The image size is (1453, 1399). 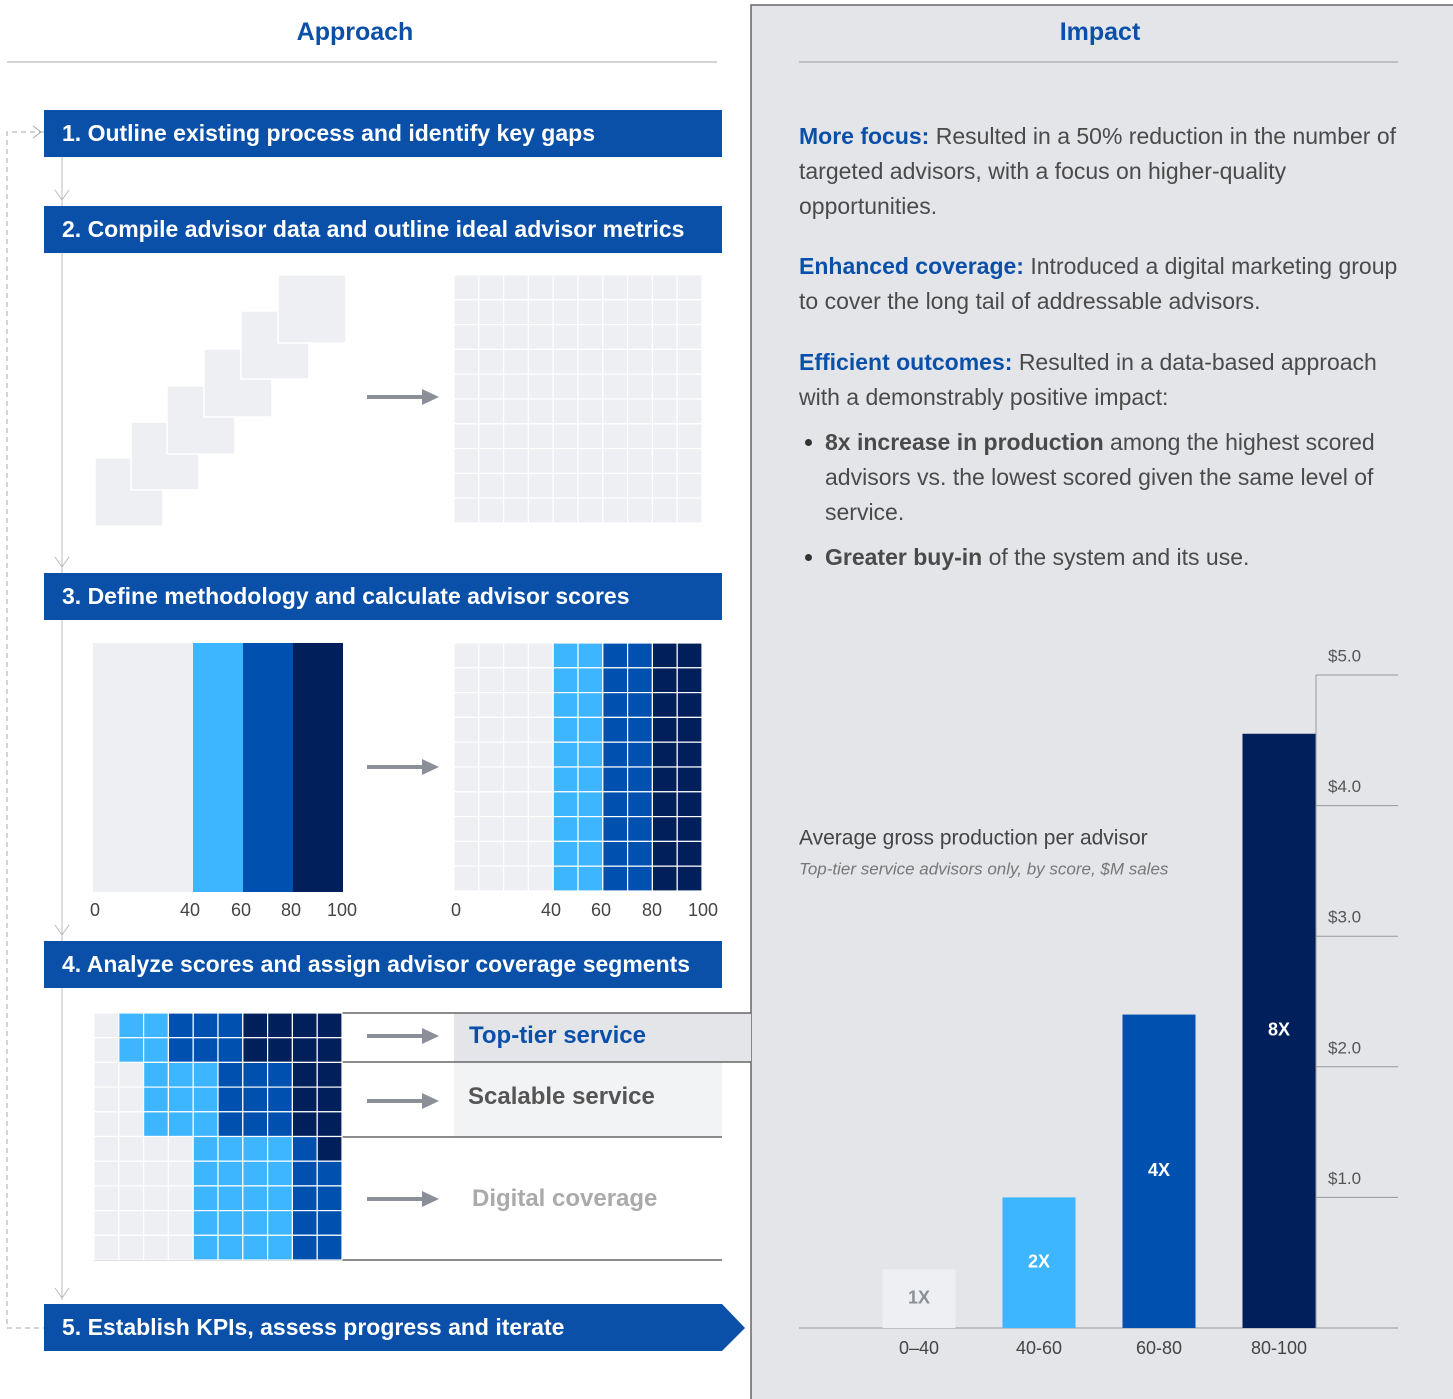 I want to click on x-tick-label: 40-60, so click(x=1039, y=1348).